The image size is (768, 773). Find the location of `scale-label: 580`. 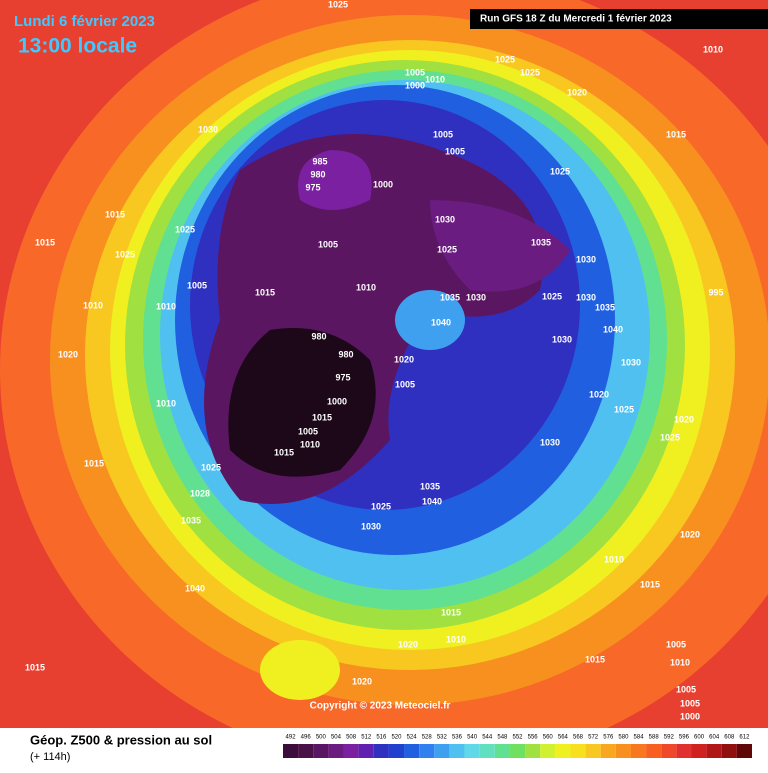

scale-label: 580 is located at coordinates (623, 738).